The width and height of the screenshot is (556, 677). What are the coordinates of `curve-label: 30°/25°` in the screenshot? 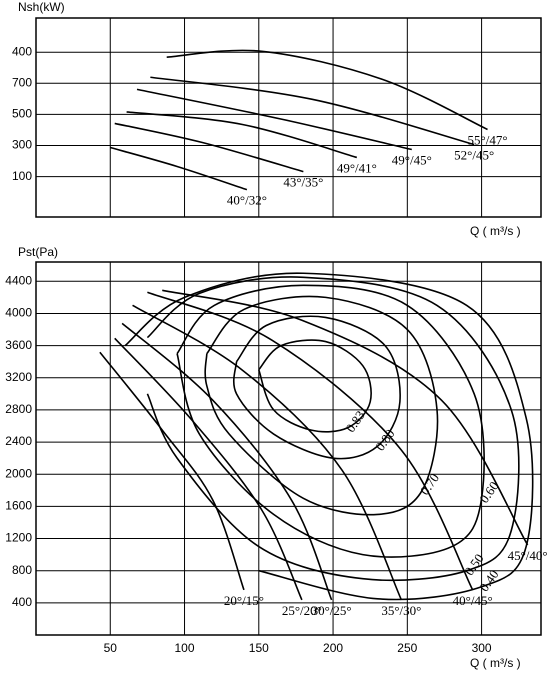 It's located at (332, 610).